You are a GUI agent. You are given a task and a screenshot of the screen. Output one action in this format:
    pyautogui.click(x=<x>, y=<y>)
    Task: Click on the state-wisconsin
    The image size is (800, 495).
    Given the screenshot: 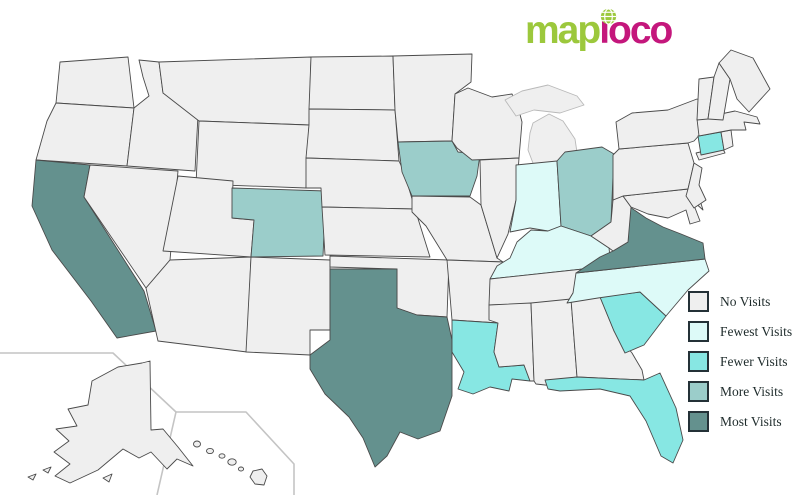 What is the action you would take?
    pyautogui.click(x=487, y=124)
    